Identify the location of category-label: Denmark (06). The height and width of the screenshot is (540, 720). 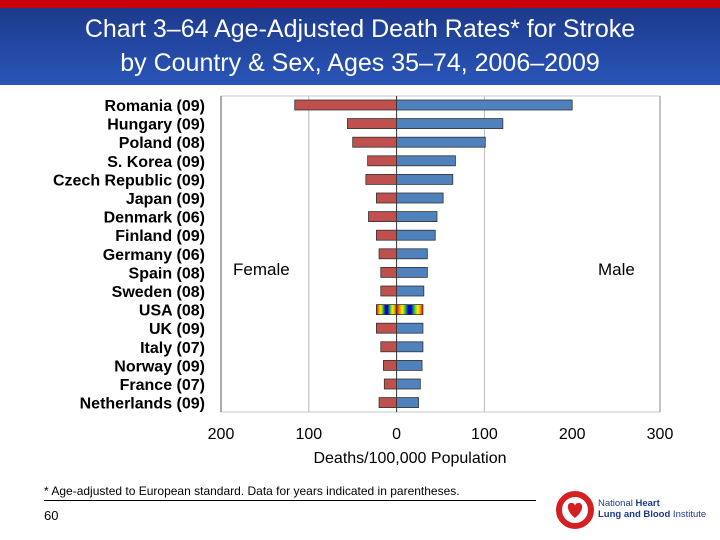
(154, 218).